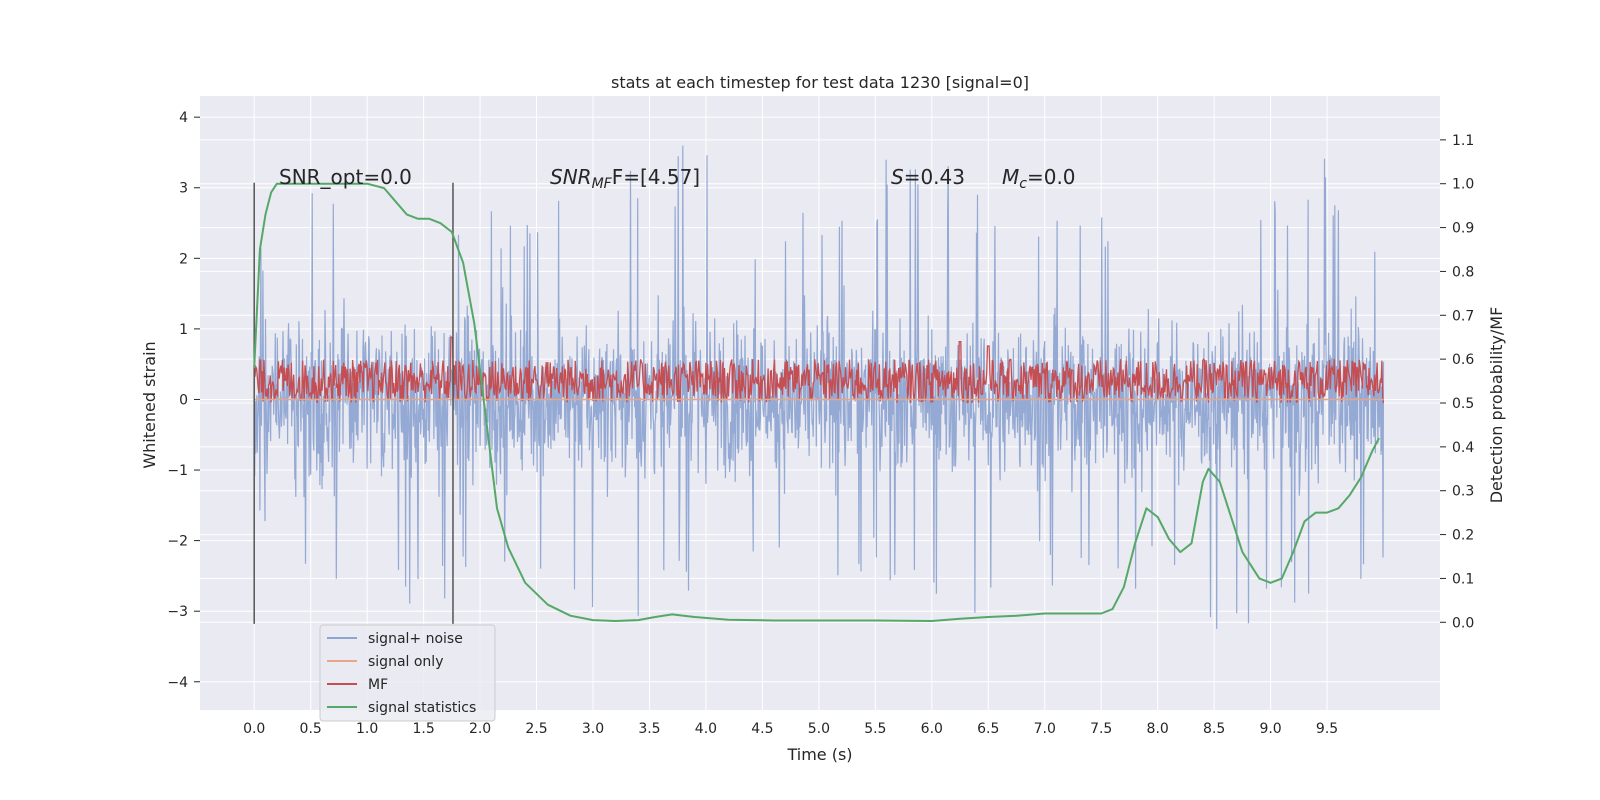 The image size is (1600, 800). What do you see at coordinates (1463, 229) in the screenshot?
I see `y-right-tick-label: 0.9` at bounding box center [1463, 229].